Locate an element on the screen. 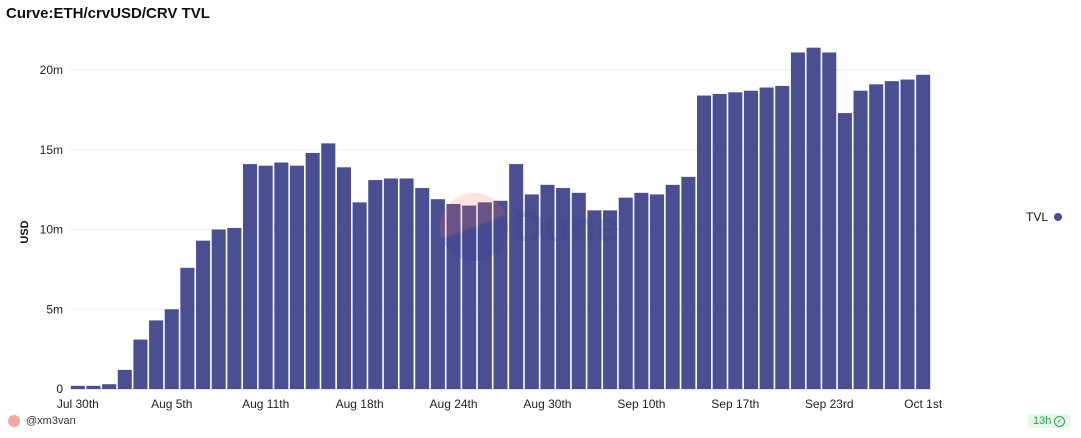  y-tick-label: 15m is located at coordinates (51, 150).